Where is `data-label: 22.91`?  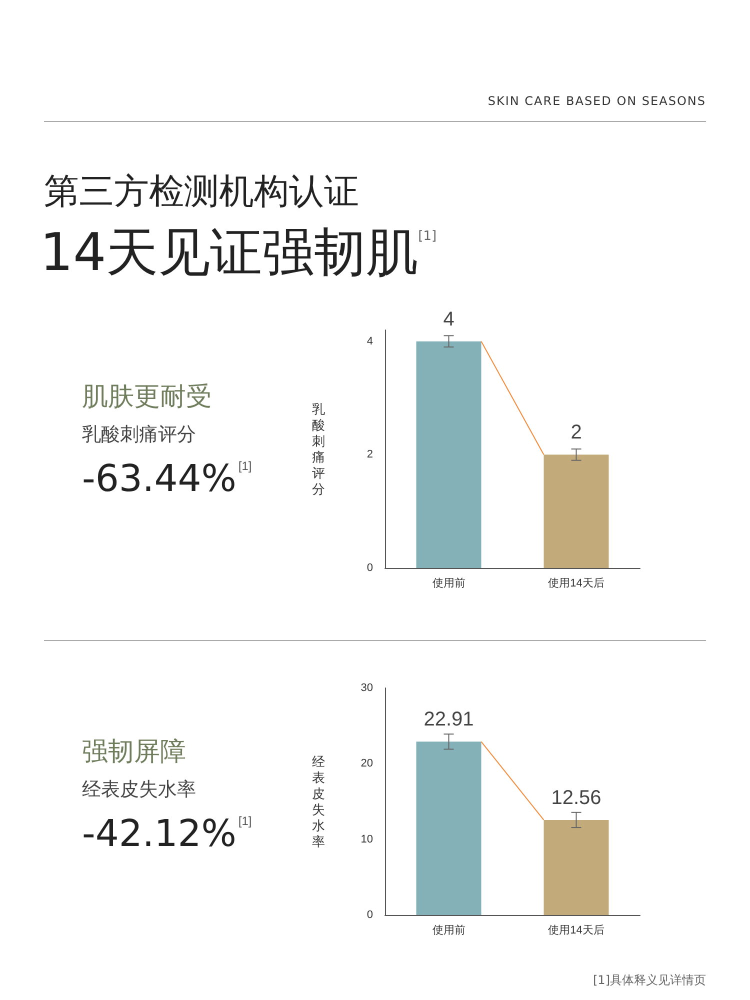 data-label: 22.91 is located at coordinates (449, 719).